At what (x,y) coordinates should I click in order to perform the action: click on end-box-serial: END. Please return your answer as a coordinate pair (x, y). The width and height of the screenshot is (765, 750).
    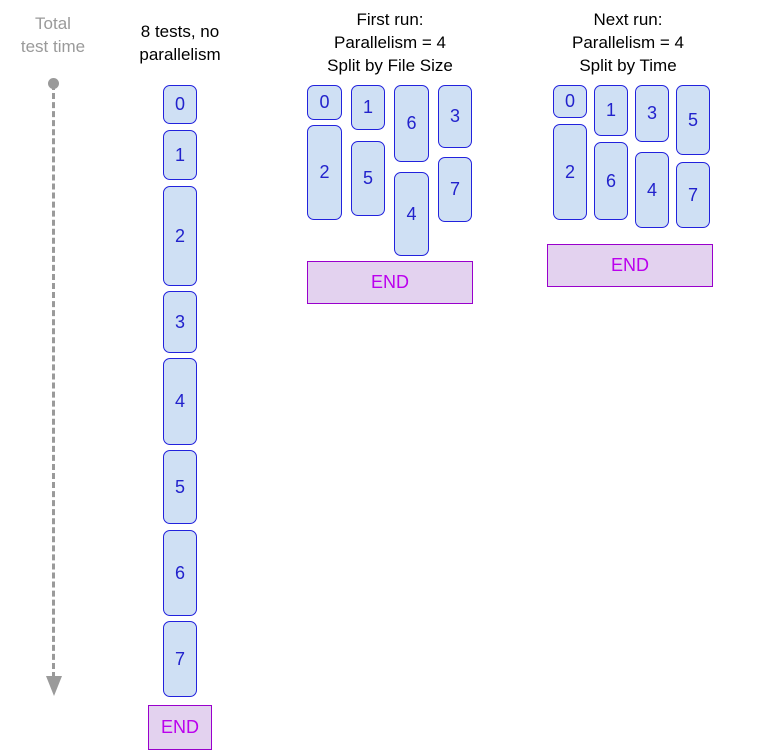
    Looking at the image, I should click on (180, 727).